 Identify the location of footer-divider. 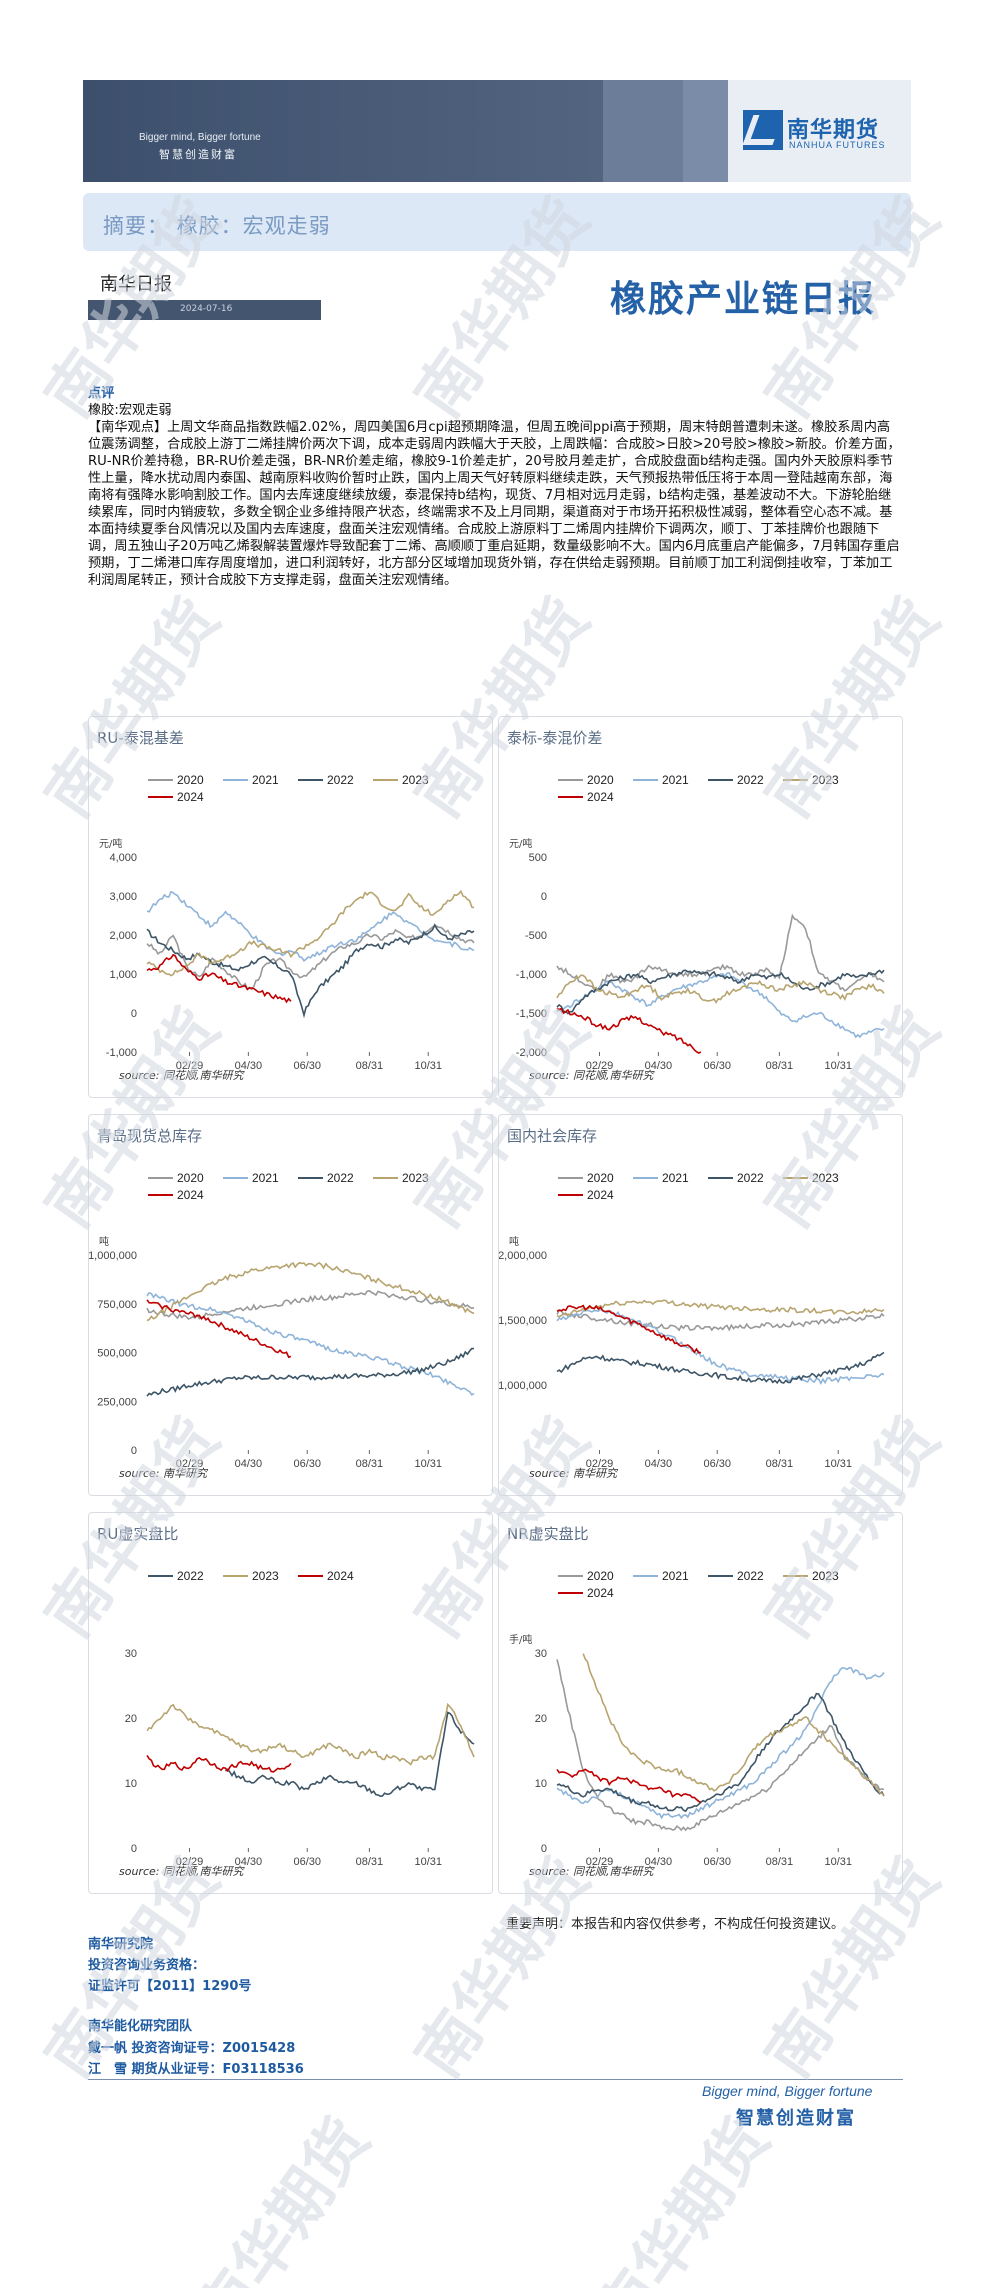
(495, 2079).